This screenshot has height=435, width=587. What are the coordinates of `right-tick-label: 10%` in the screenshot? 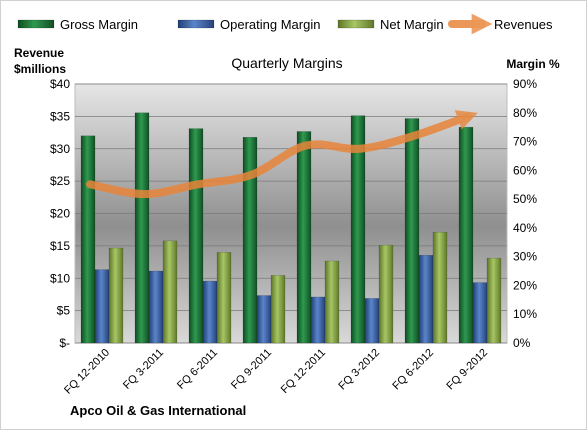 It's located at (525, 314).